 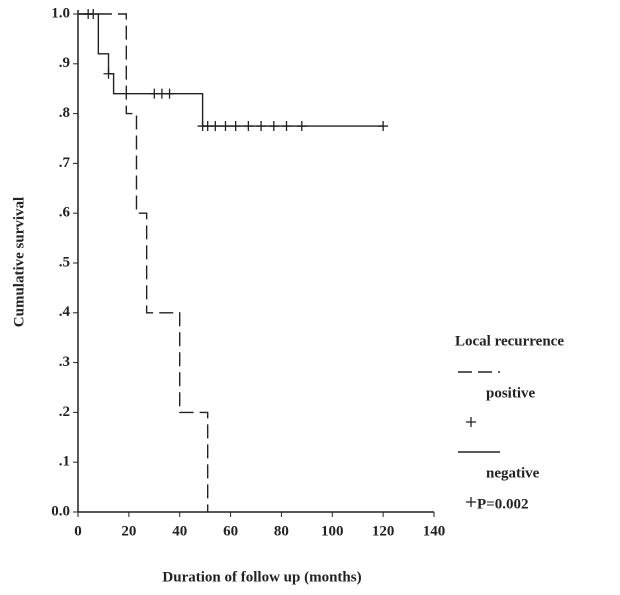 What do you see at coordinates (434, 531) in the screenshot?
I see `x-tick-label: 140` at bounding box center [434, 531].